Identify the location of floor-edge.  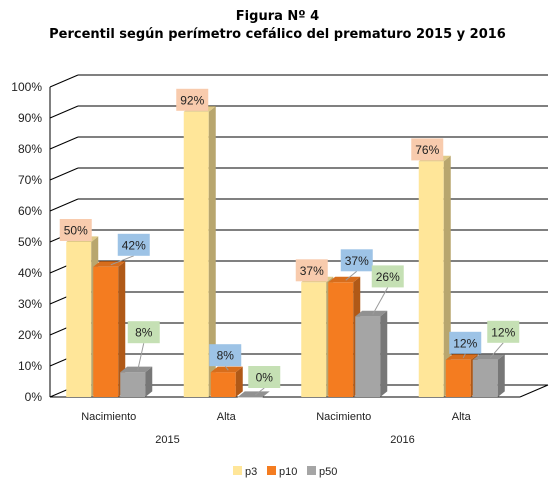
(534, 391).